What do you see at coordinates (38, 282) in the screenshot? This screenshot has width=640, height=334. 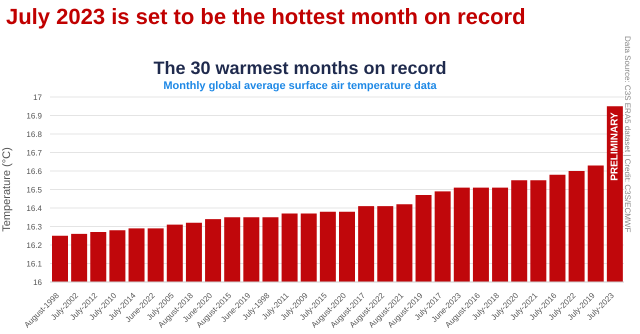 I see `y-tick-label: 16` at bounding box center [38, 282].